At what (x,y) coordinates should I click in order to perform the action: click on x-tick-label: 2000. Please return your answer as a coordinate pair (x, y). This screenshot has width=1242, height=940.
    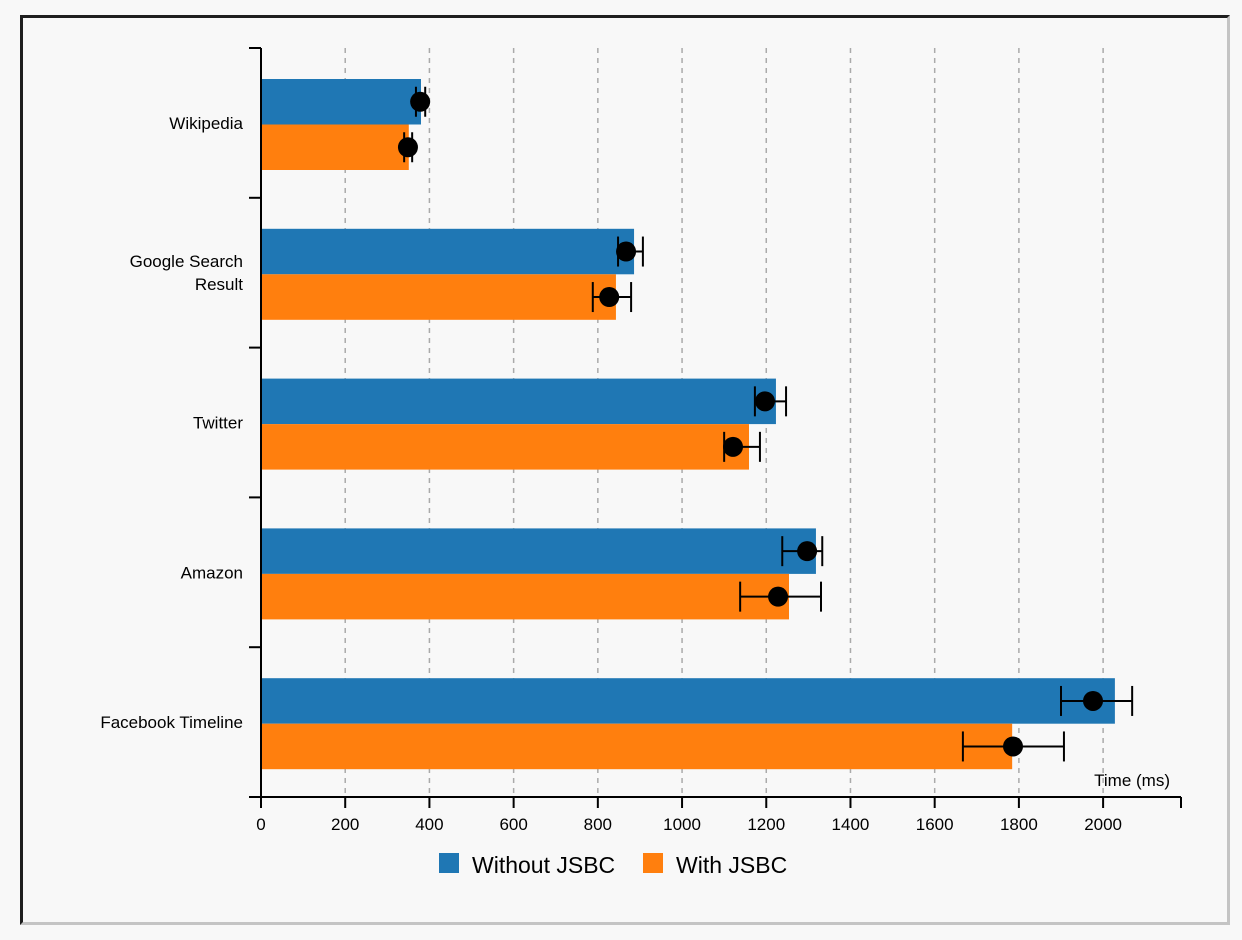
    Looking at the image, I should click on (1103, 824).